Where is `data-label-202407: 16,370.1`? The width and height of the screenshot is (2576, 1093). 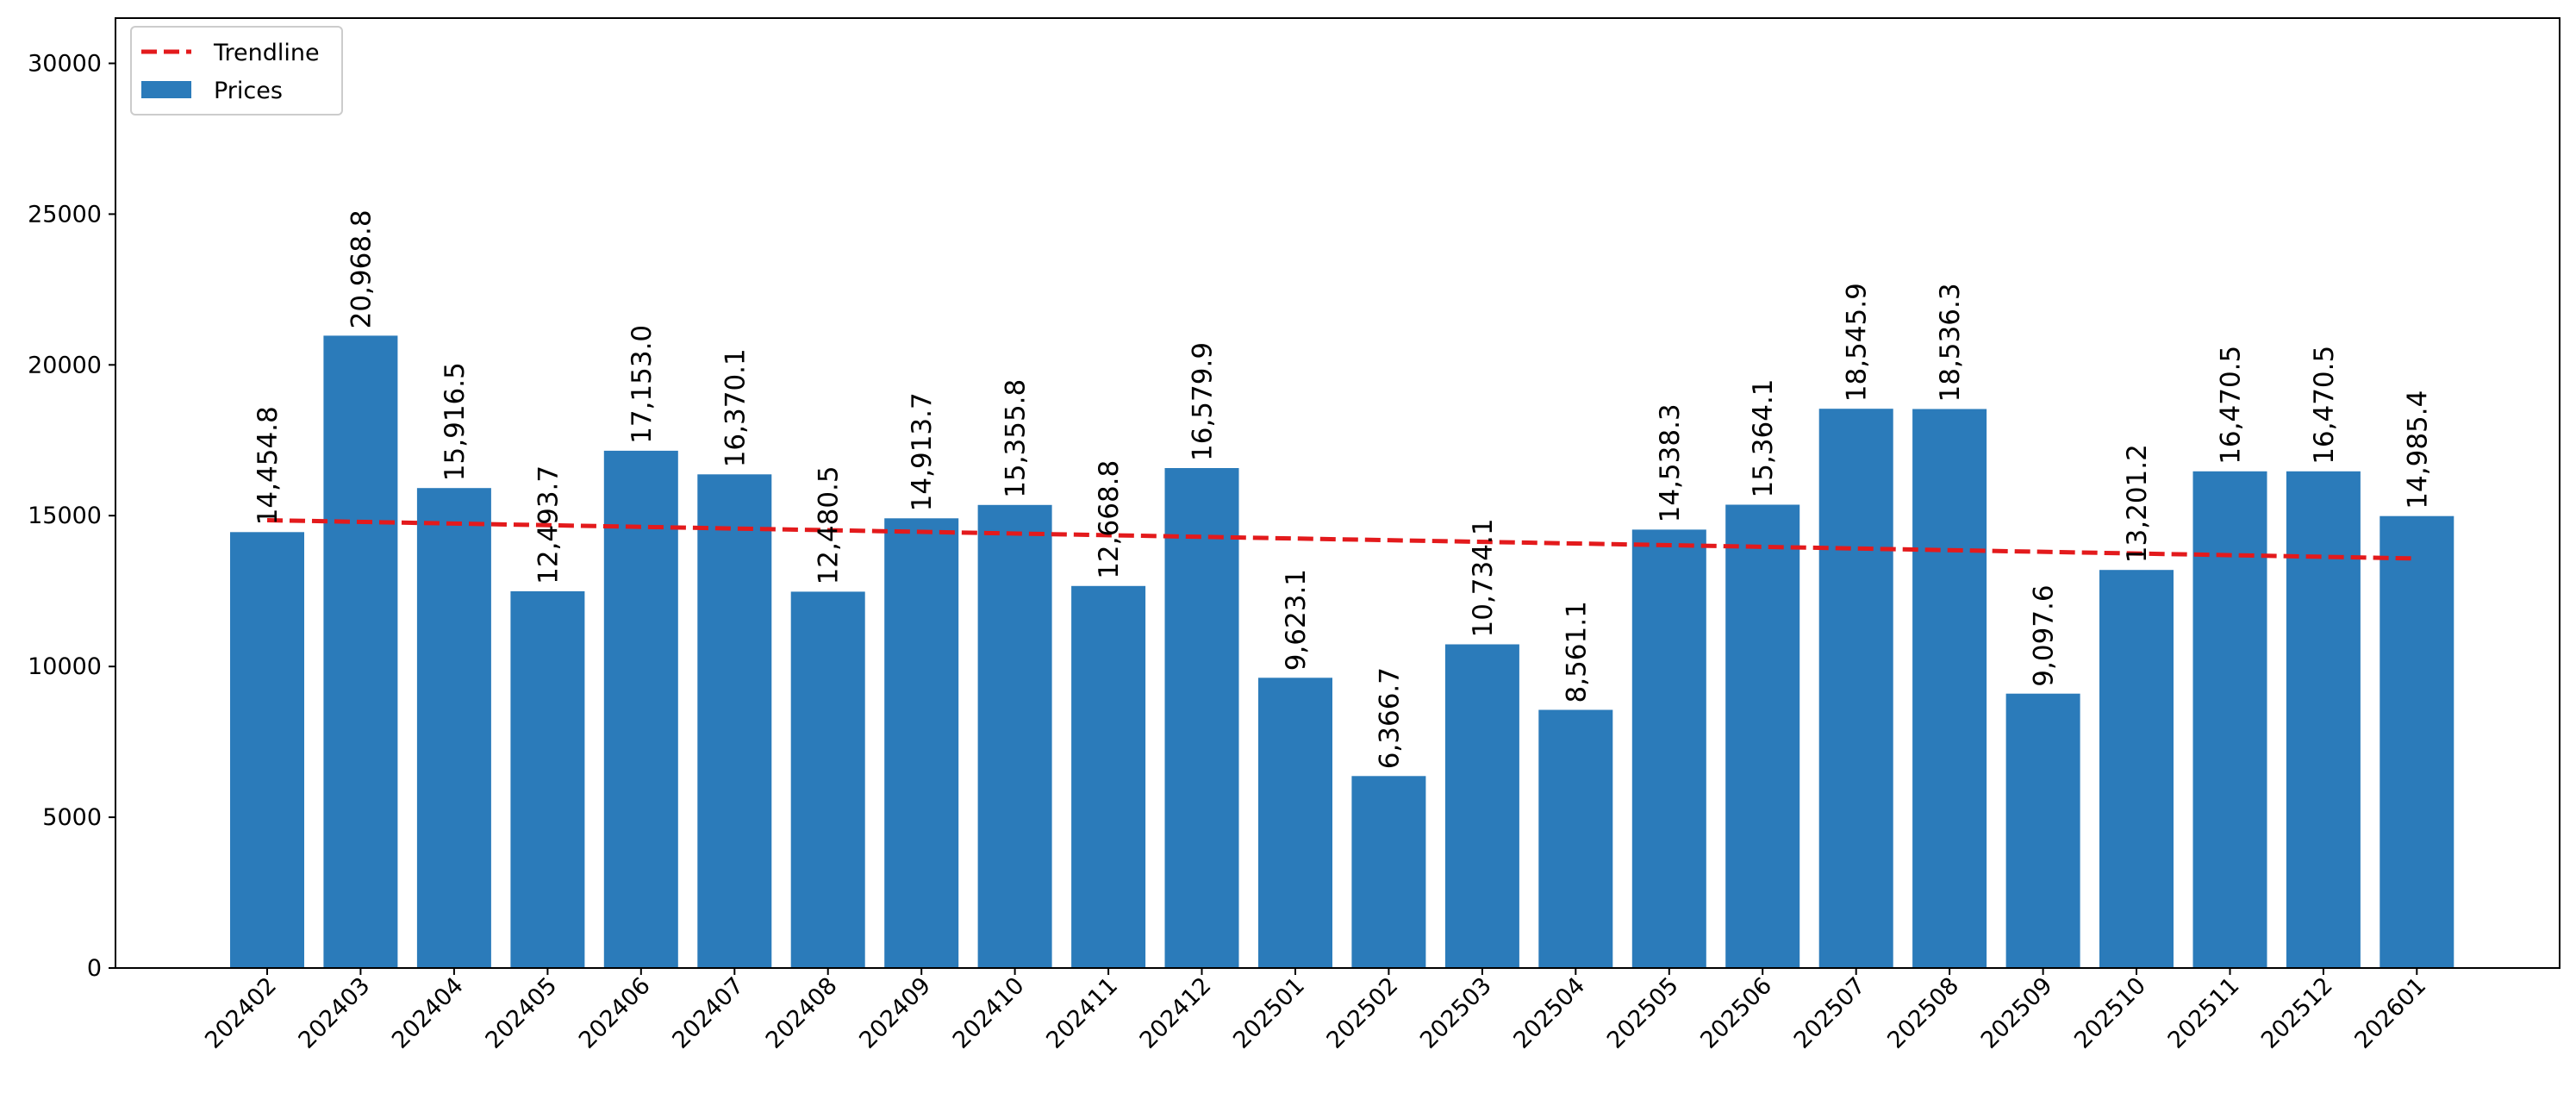
data-label-202407: 16,370.1 is located at coordinates (735, 407).